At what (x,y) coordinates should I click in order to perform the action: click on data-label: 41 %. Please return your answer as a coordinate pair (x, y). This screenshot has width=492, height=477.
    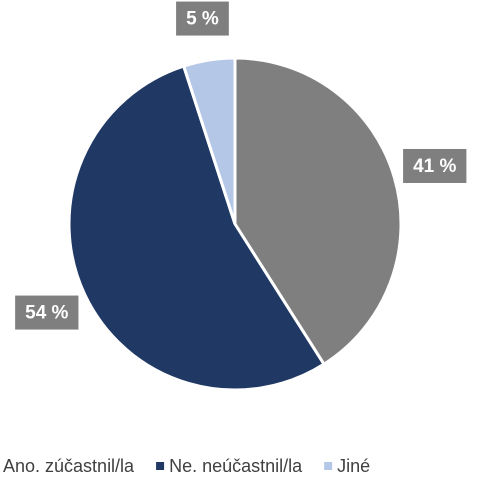
    Looking at the image, I should click on (434, 166).